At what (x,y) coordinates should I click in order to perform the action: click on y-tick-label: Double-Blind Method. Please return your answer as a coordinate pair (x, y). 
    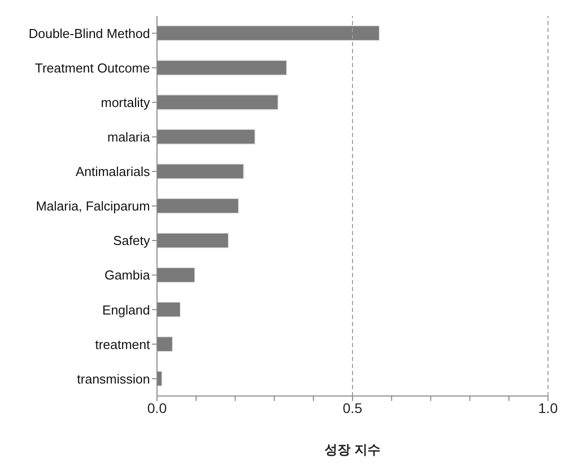
    Looking at the image, I should click on (89, 33).